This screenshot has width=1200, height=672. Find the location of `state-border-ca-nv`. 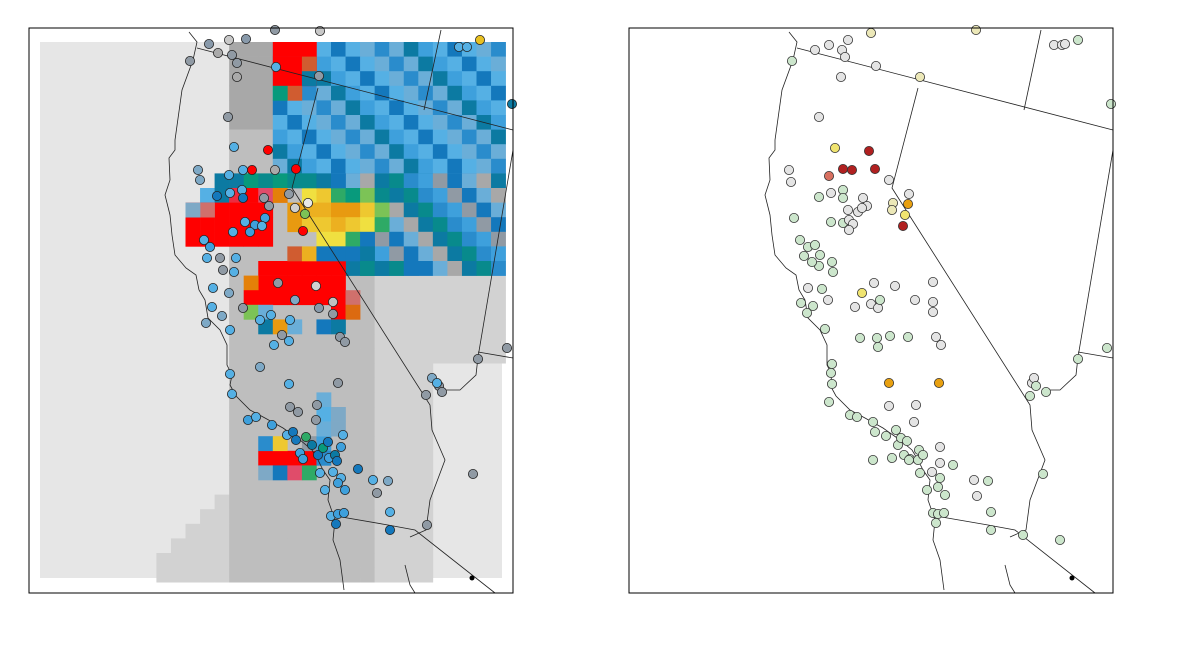

state-border-ca-nv is located at coordinates (968, 312).